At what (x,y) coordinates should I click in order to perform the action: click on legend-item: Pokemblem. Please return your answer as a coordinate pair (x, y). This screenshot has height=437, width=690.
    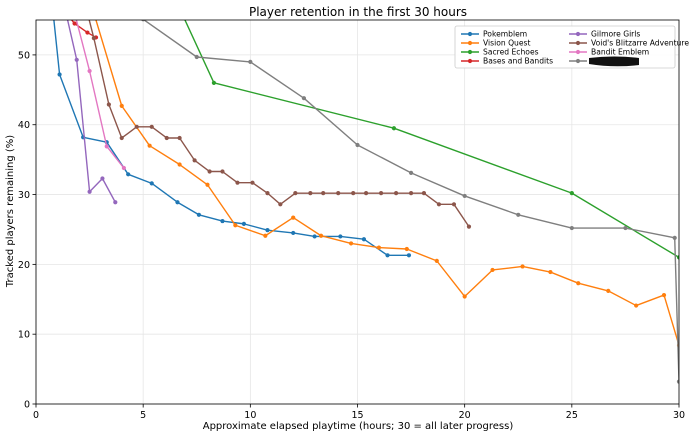
    Looking at the image, I should click on (494, 34).